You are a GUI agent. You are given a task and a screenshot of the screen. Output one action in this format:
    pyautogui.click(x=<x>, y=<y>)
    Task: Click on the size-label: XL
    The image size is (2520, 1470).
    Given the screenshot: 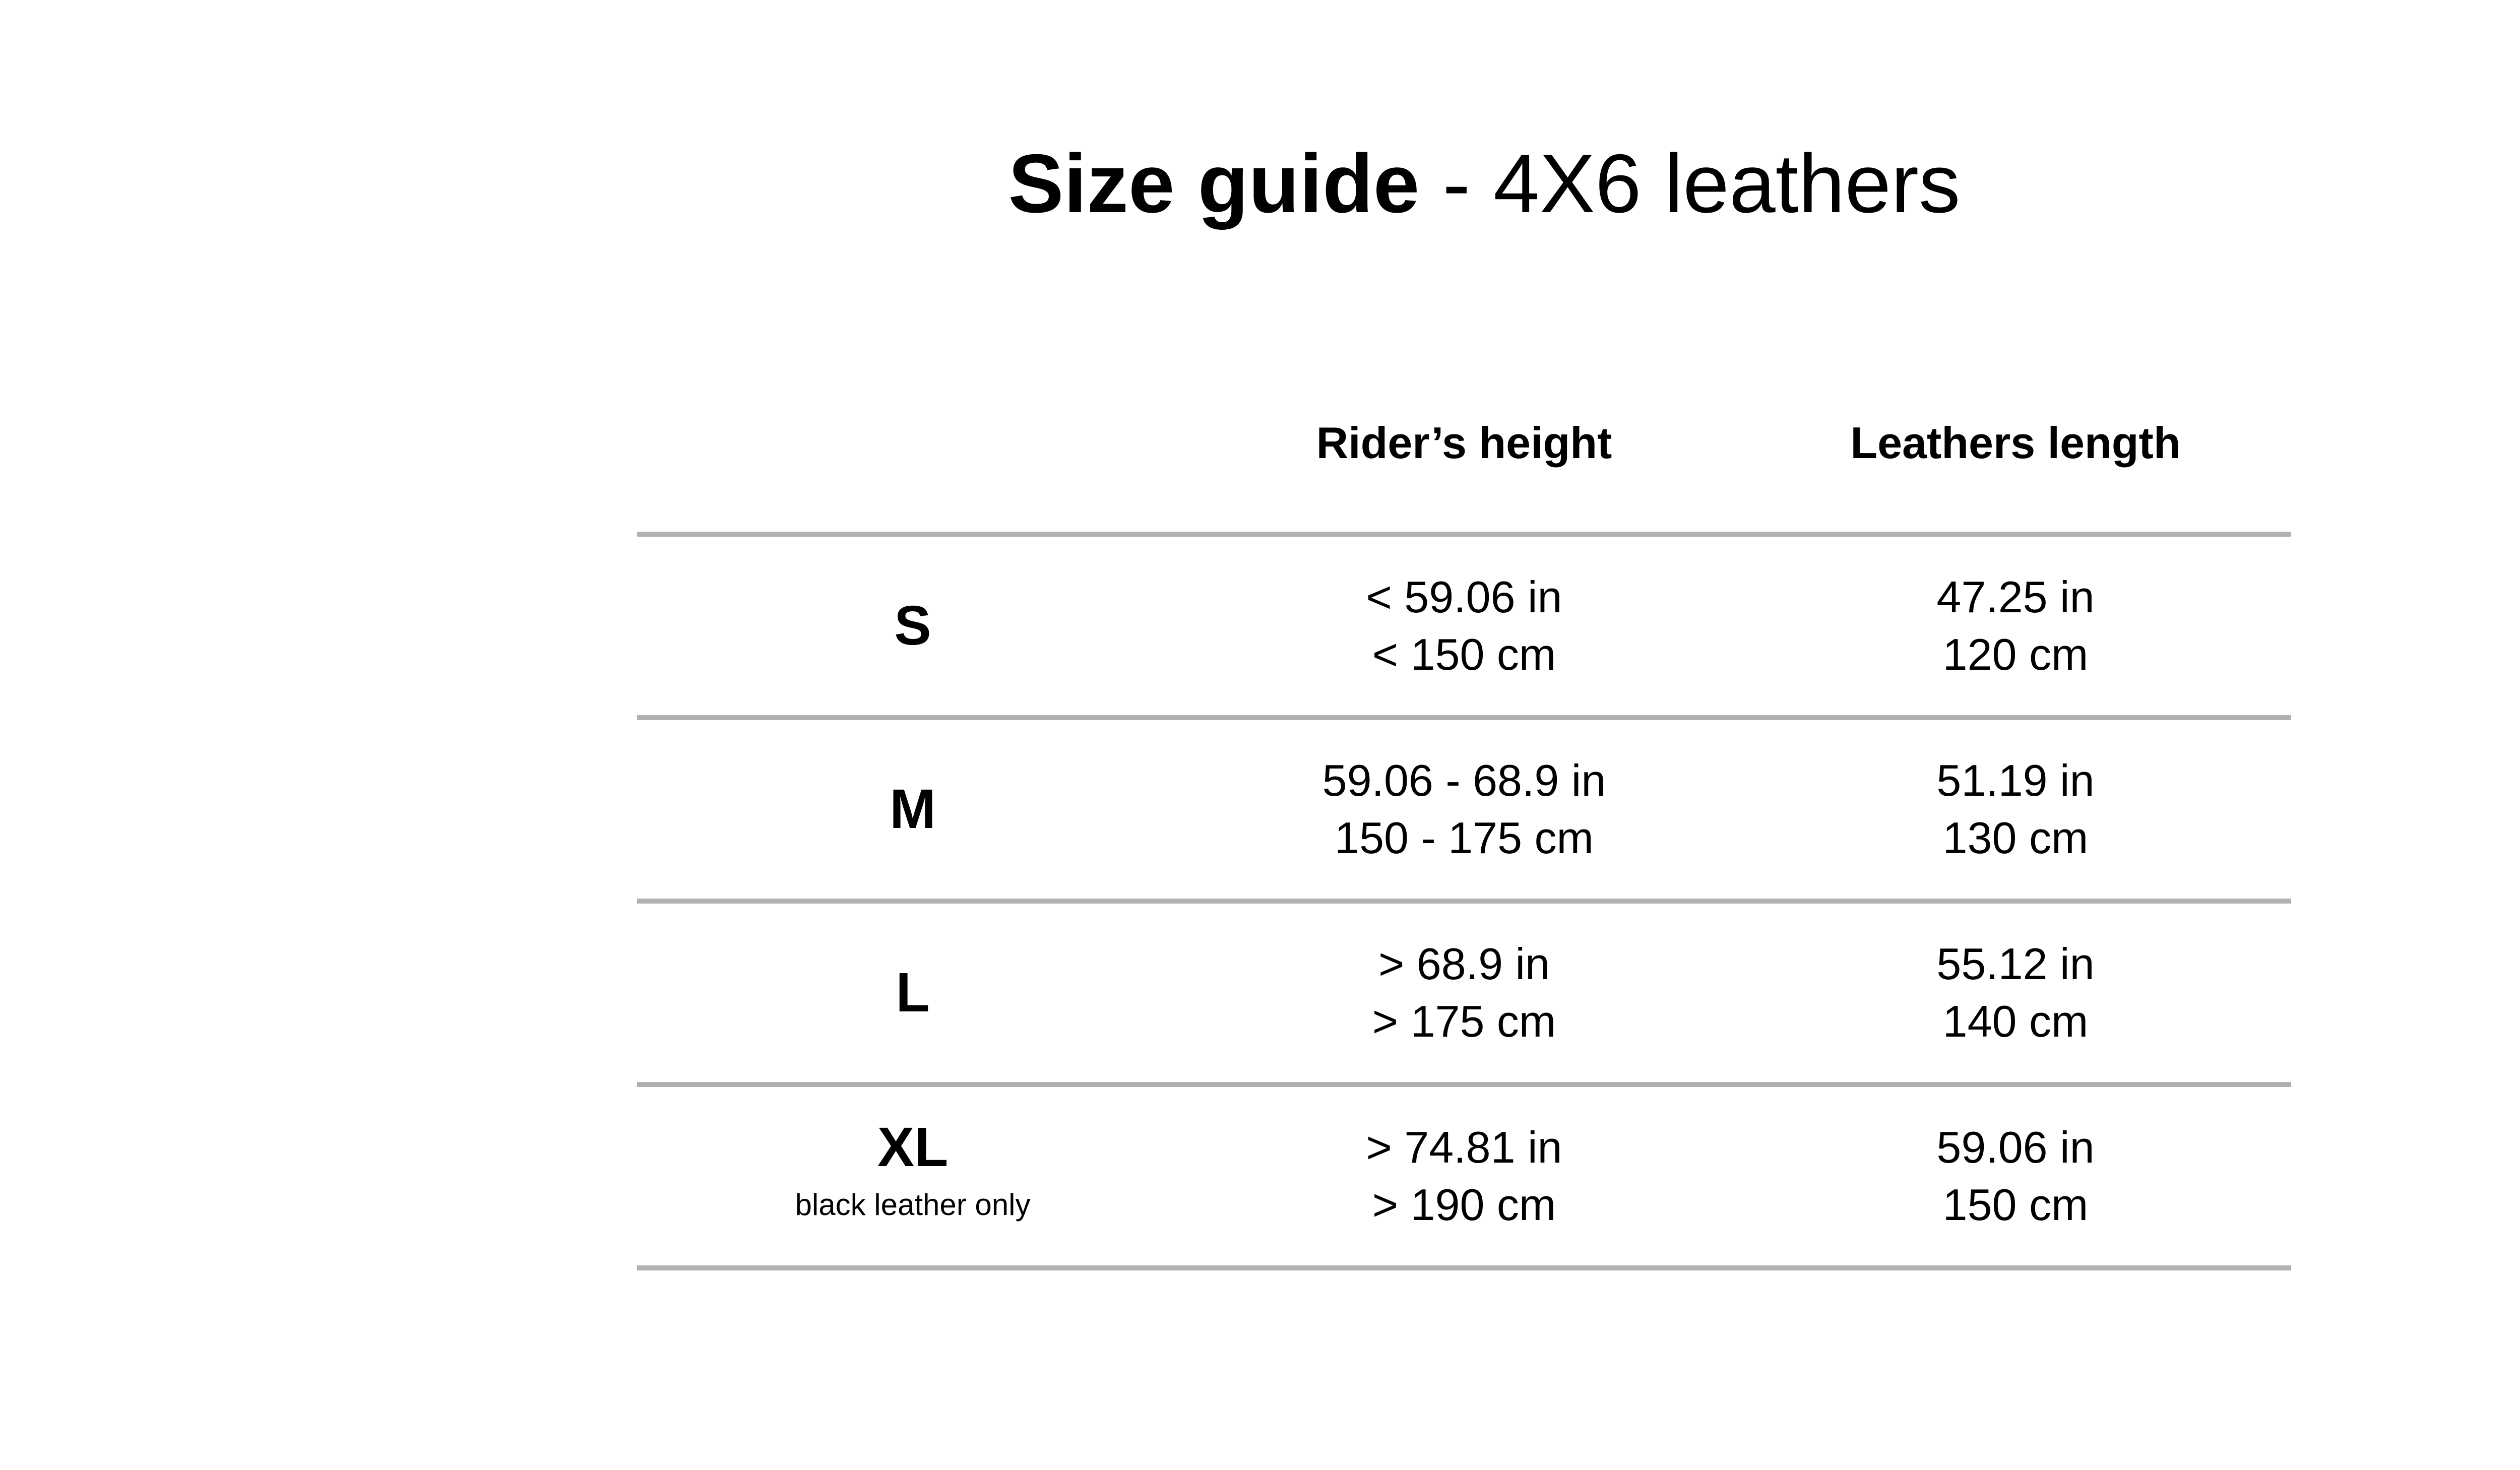 What is the action you would take?
    pyautogui.click(x=913, y=1147)
    